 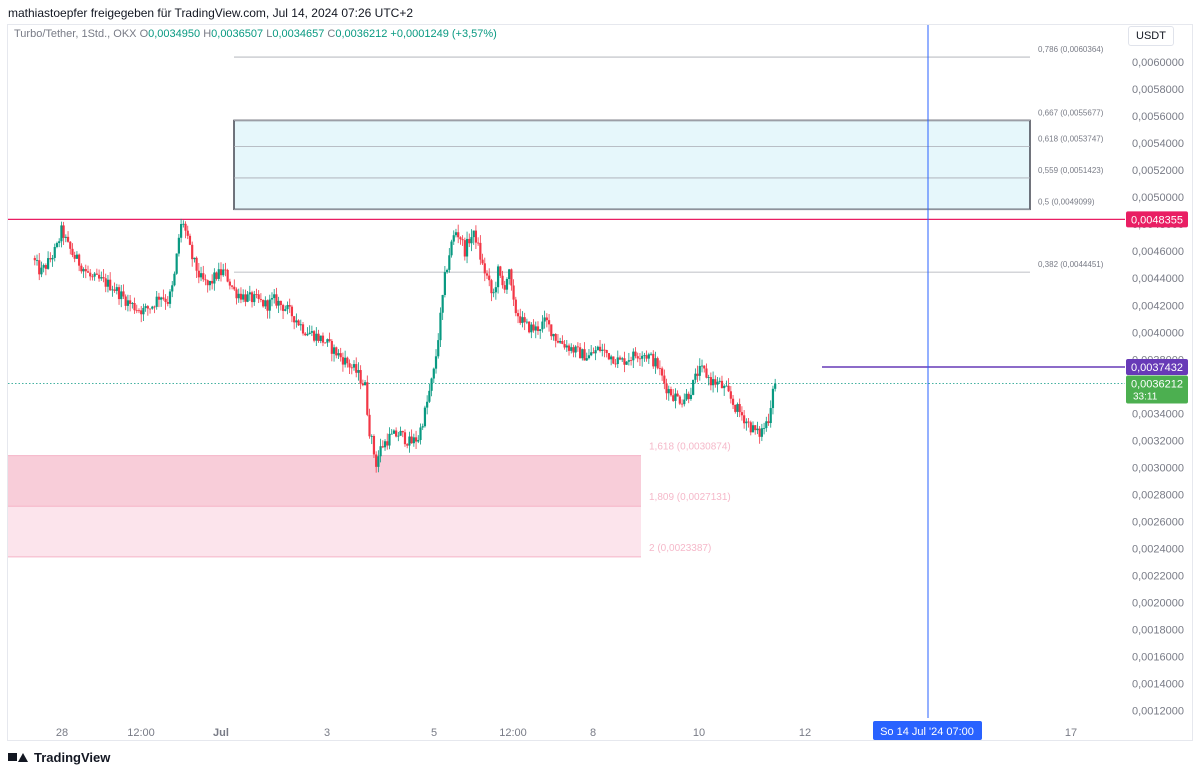 I want to click on purple-price-label: 0,0037432, so click(x=1157, y=368).